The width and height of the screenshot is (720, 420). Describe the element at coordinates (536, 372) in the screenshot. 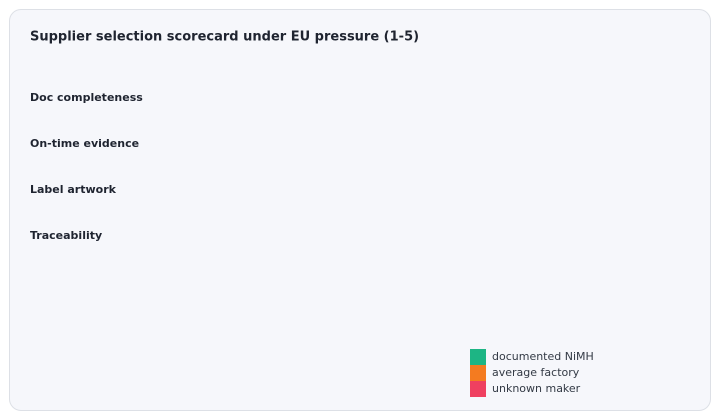

I see `legend-label: average factory` at that location.